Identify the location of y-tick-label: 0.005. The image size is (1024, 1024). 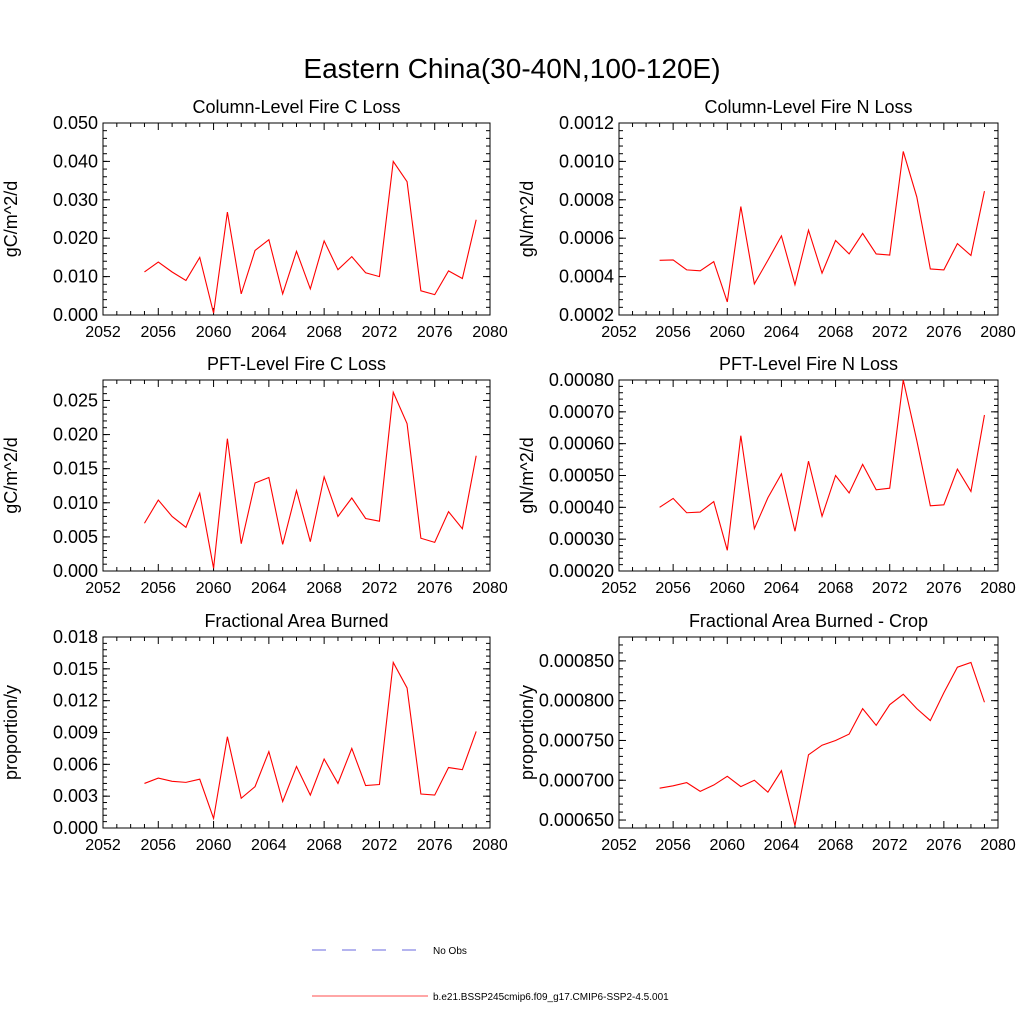
(75, 537).